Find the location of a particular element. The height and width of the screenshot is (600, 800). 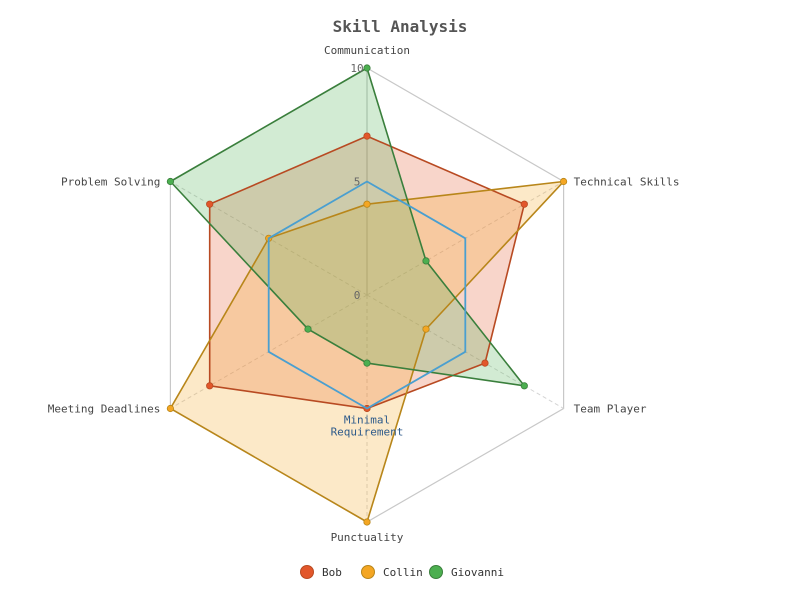

legend-label: Bob is located at coordinates (332, 572).